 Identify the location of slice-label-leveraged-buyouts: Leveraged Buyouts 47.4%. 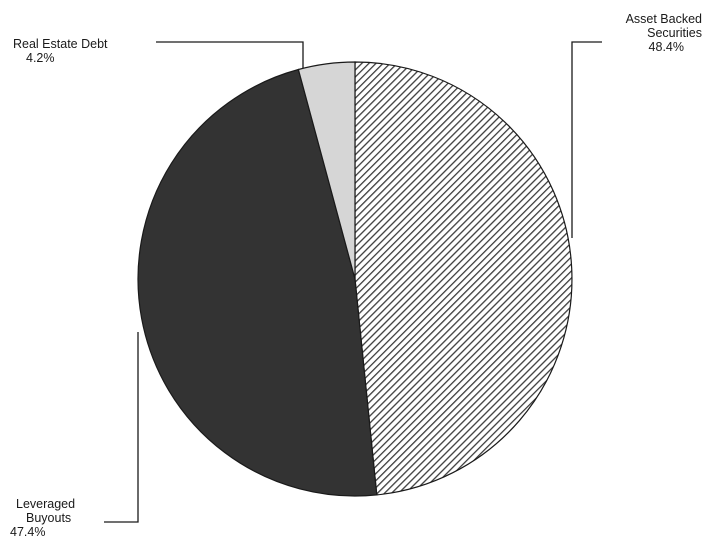
(42, 518).